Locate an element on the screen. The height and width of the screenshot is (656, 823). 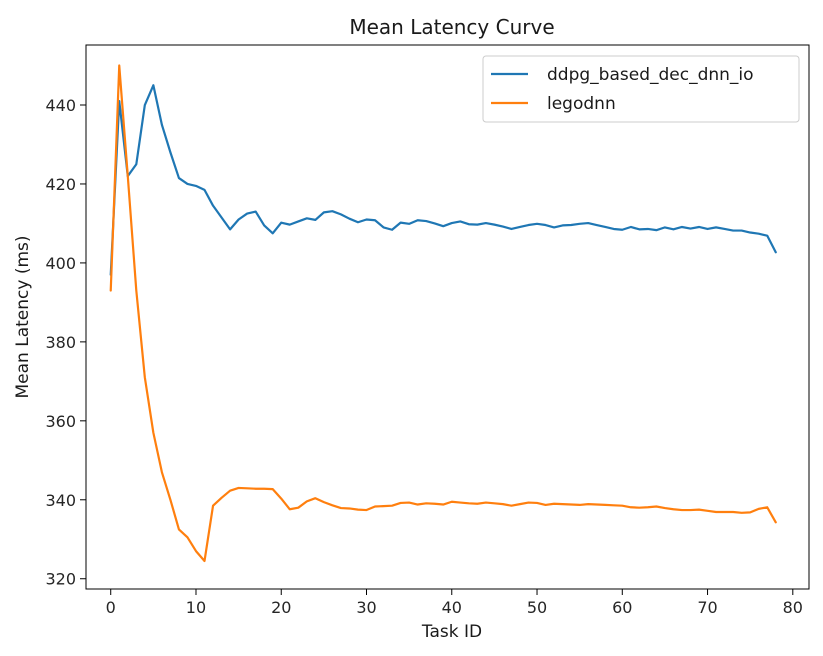
x-tick-label: 70 is located at coordinates (707, 607).